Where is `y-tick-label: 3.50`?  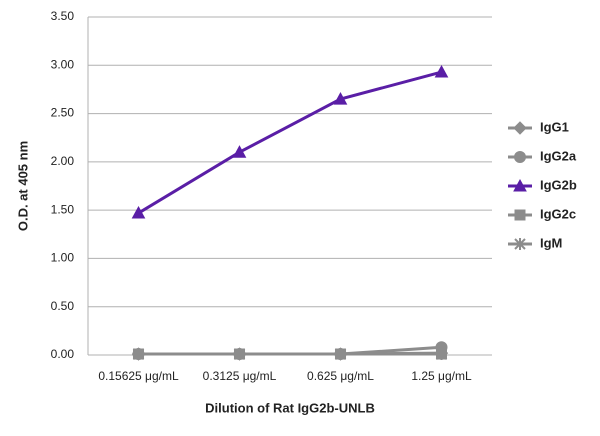
y-tick-label: 3.50 is located at coordinates (63, 16).